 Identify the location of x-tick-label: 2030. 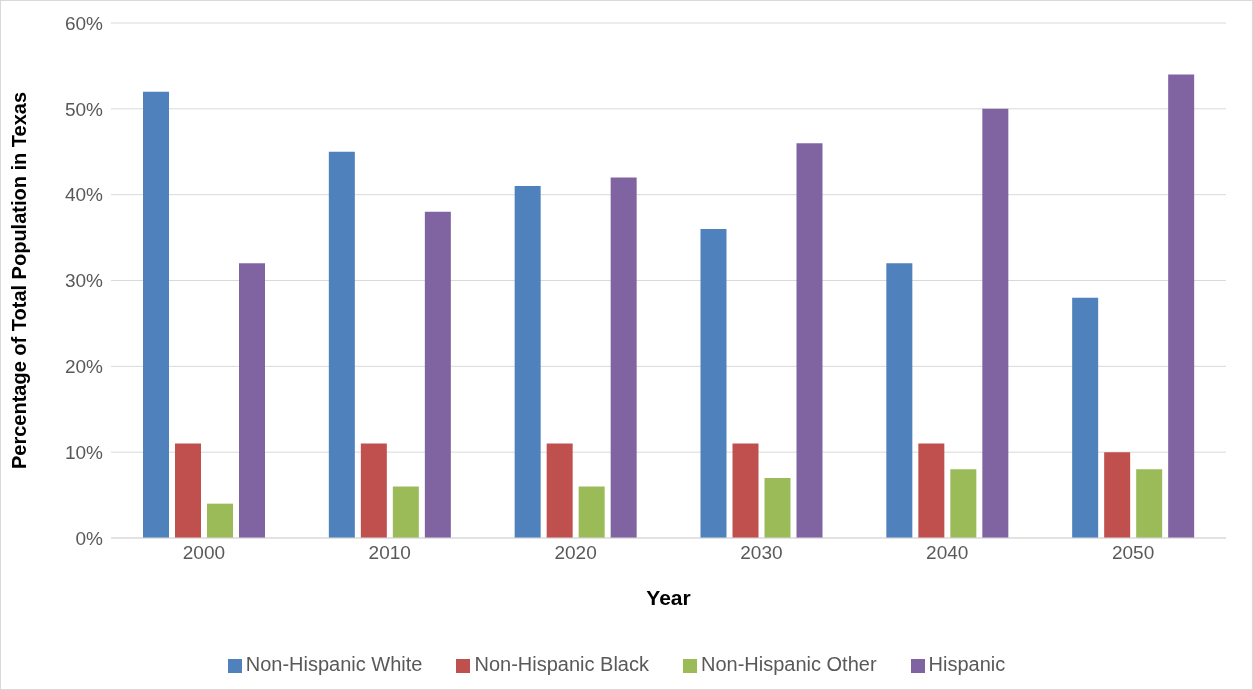
(761, 553).